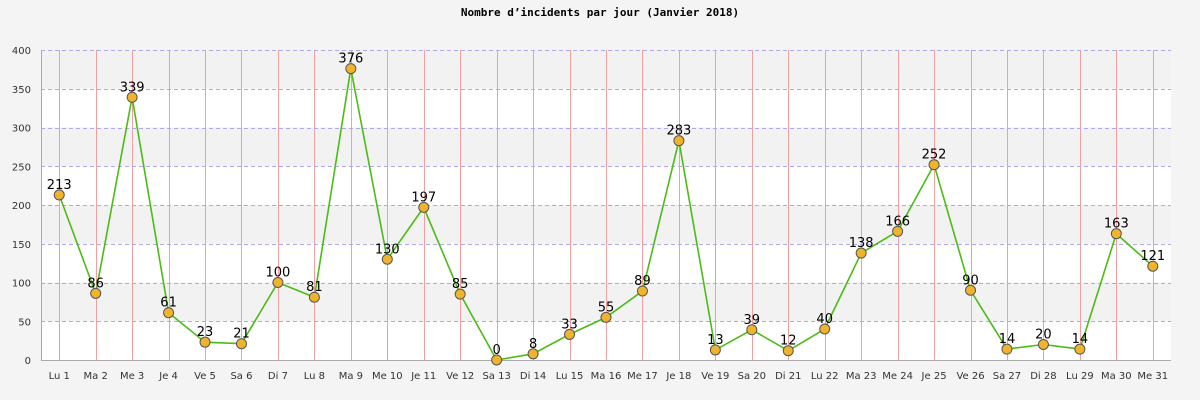 The height and width of the screenshot is (400, 1200). Describe the element at coordinates (168, 303) in the screenshot. I see `data-label: 61` at that location.